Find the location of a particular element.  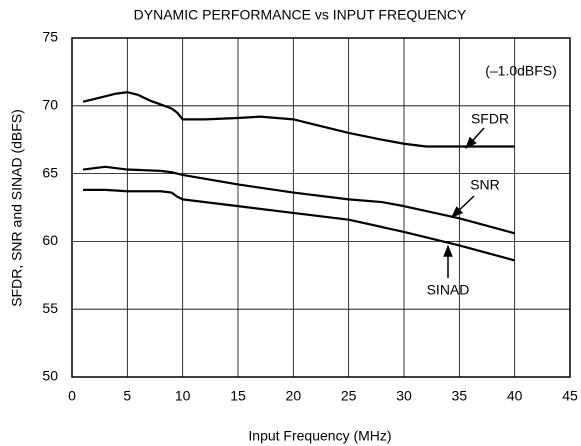

y-axis-label: SFDR, SNR and SINAD (dBFS) is located at coordinates (17, 208).